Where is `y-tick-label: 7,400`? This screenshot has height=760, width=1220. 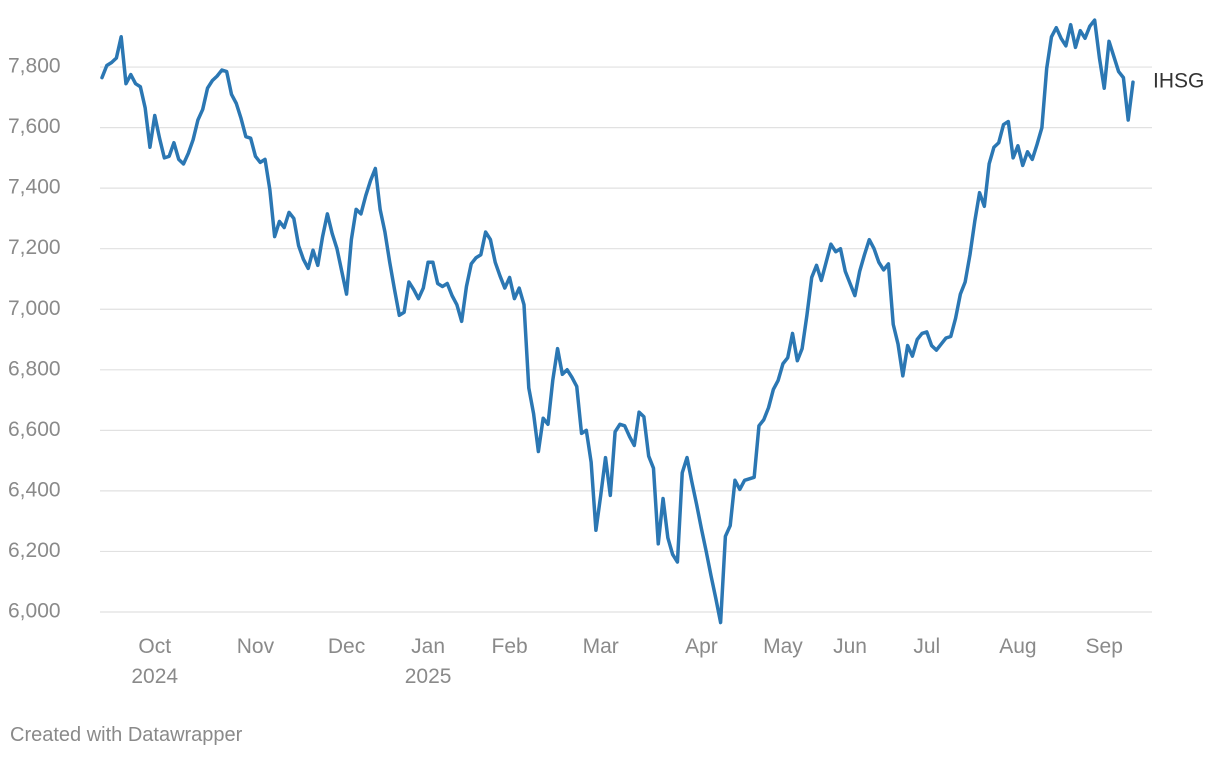
y-tick-label: 7,400 is located at coordinates (34, 187).